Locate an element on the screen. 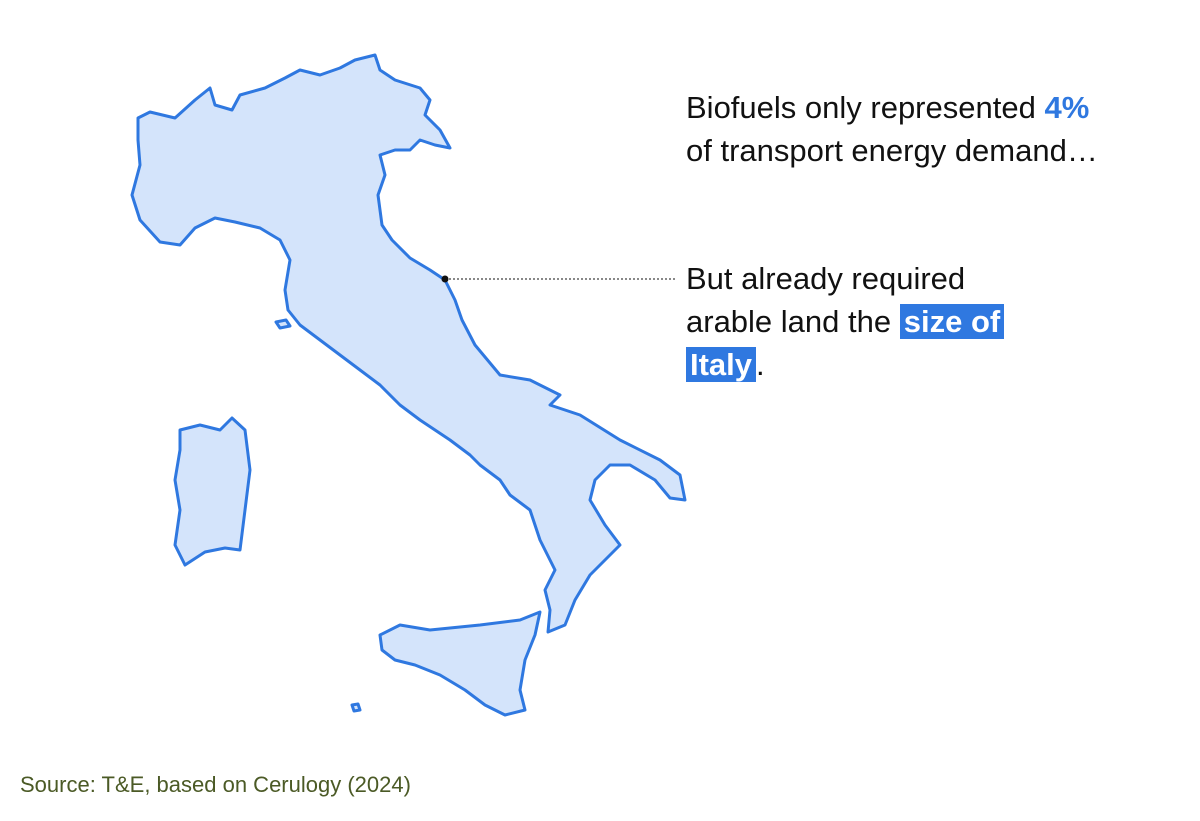 The height and width of the screenshot is (821, 1200). annotation-highlight: 4% is located at coordinates (1067, 107).